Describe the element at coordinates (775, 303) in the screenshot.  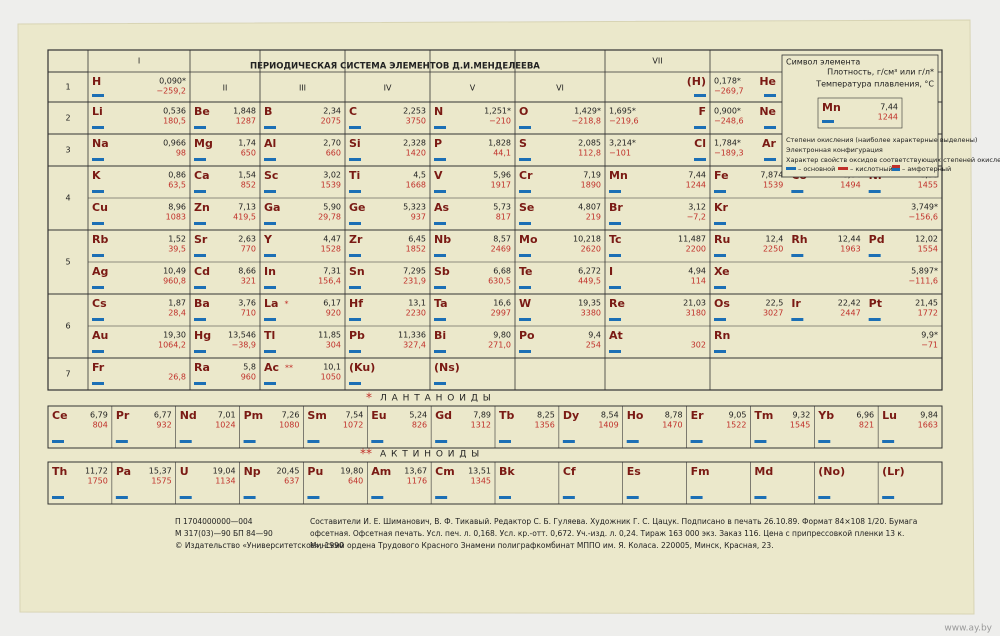
I see `density: 22,5` at that location.